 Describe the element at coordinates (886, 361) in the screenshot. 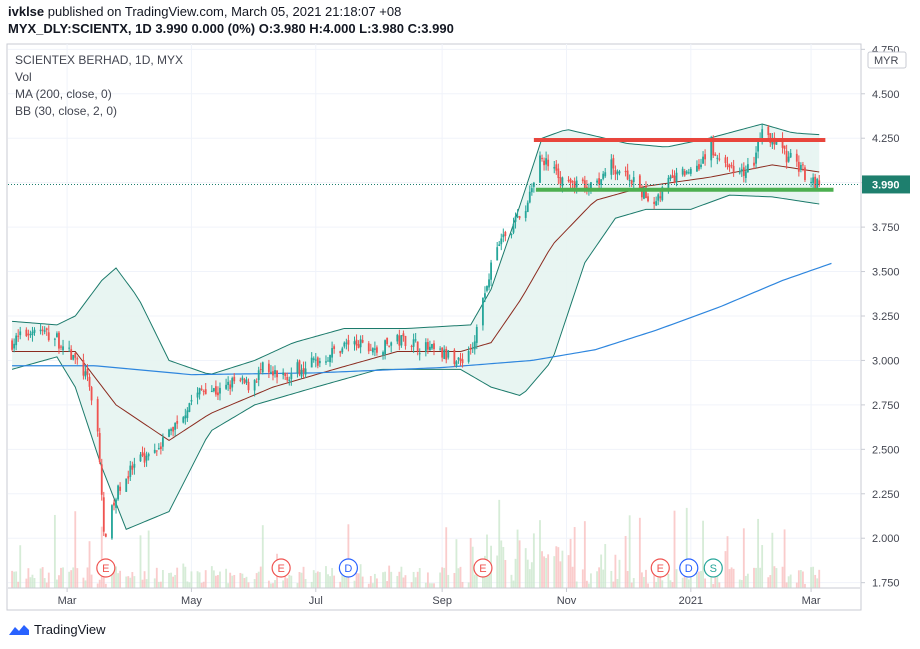

I see `price-tick-label: 3.000` at that location.